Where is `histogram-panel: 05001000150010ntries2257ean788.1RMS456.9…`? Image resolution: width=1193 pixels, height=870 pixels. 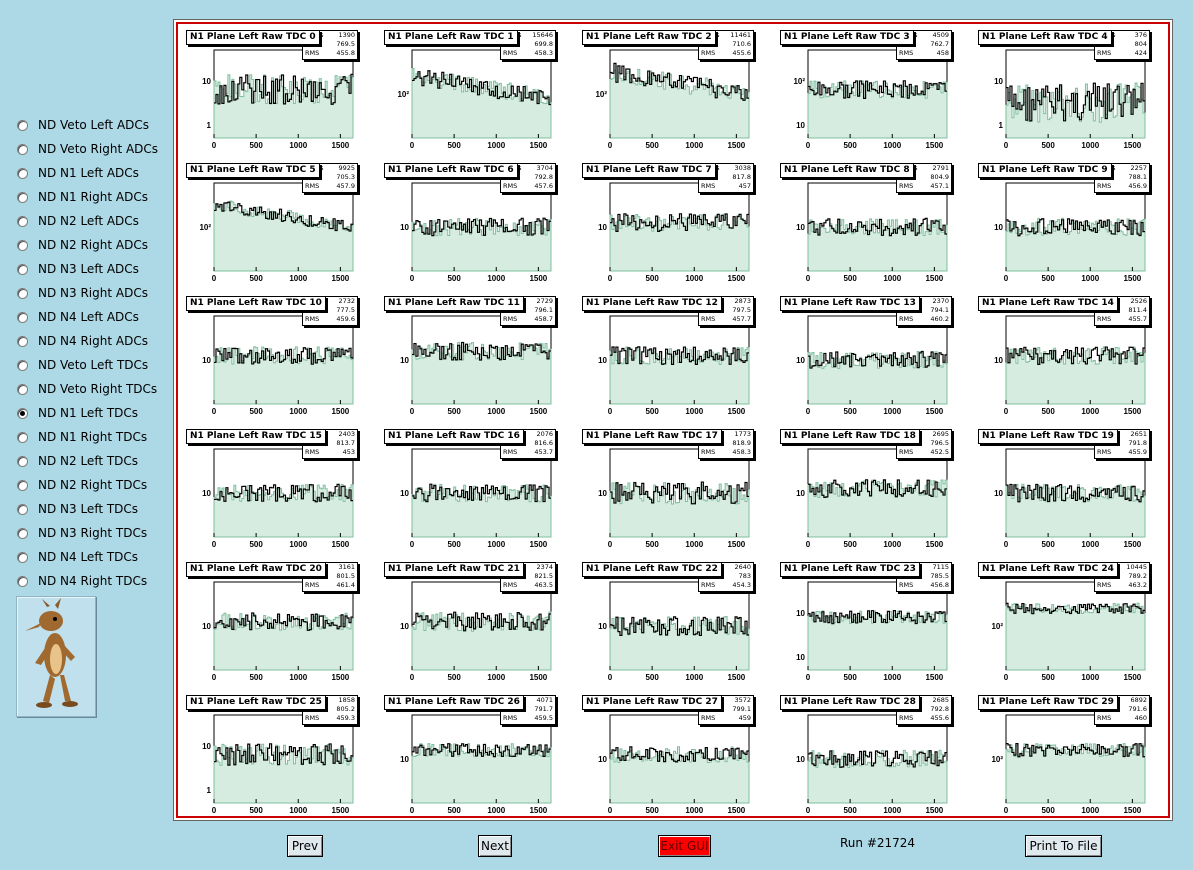 histogram-panel: 05001000150010ntries2257ean788.1RMS456.9… is located at coordinates (1068, 227).